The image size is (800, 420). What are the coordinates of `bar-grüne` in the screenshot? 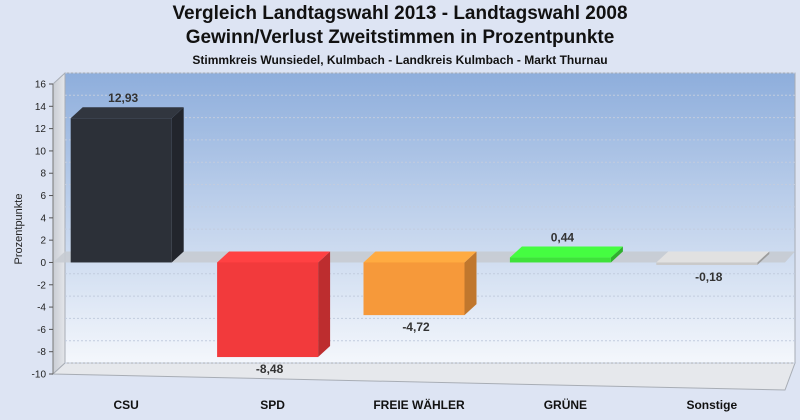 It's located at (566, 254).